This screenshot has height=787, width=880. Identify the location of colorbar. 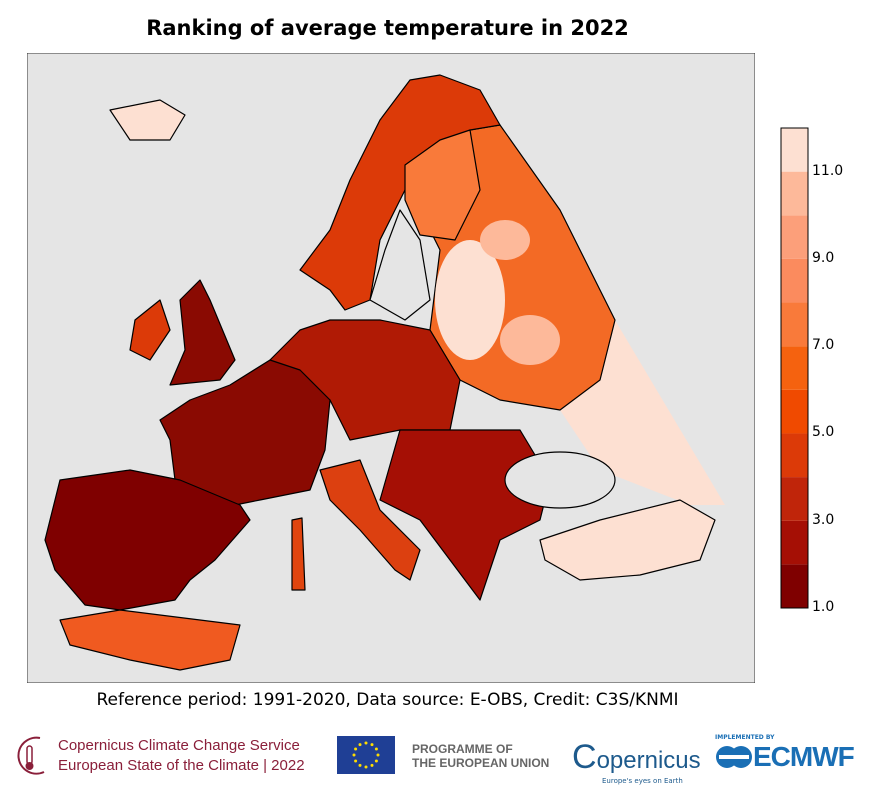
(794, 368).